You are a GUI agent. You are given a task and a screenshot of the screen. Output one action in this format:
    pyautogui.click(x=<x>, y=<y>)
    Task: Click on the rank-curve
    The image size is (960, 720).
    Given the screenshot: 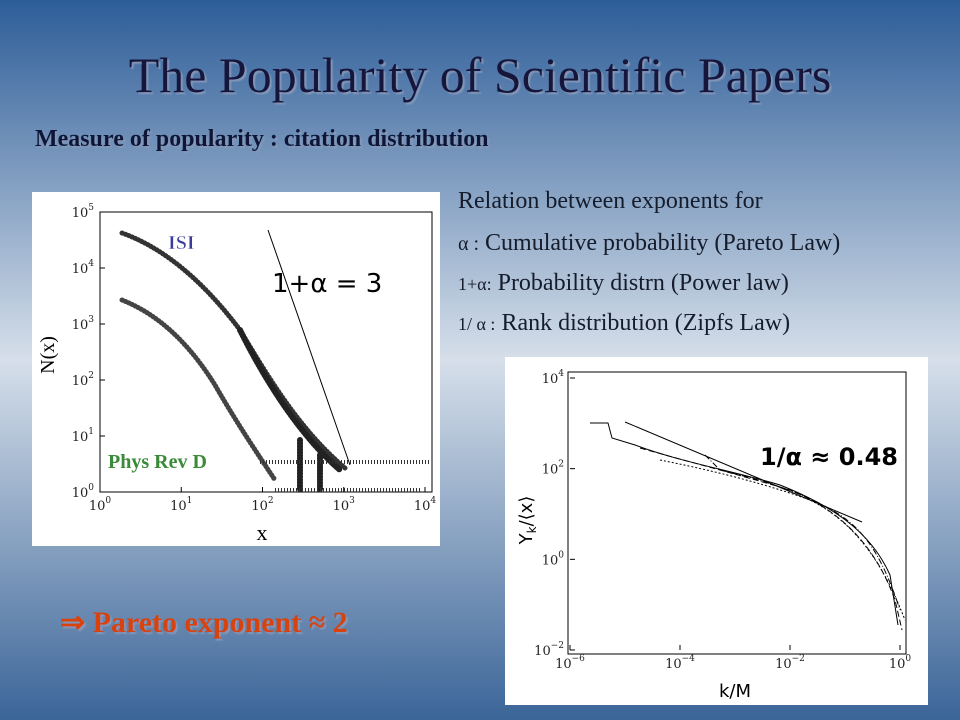 What is the action you would take?
    pyautogui.click(x=802, y=532)
    